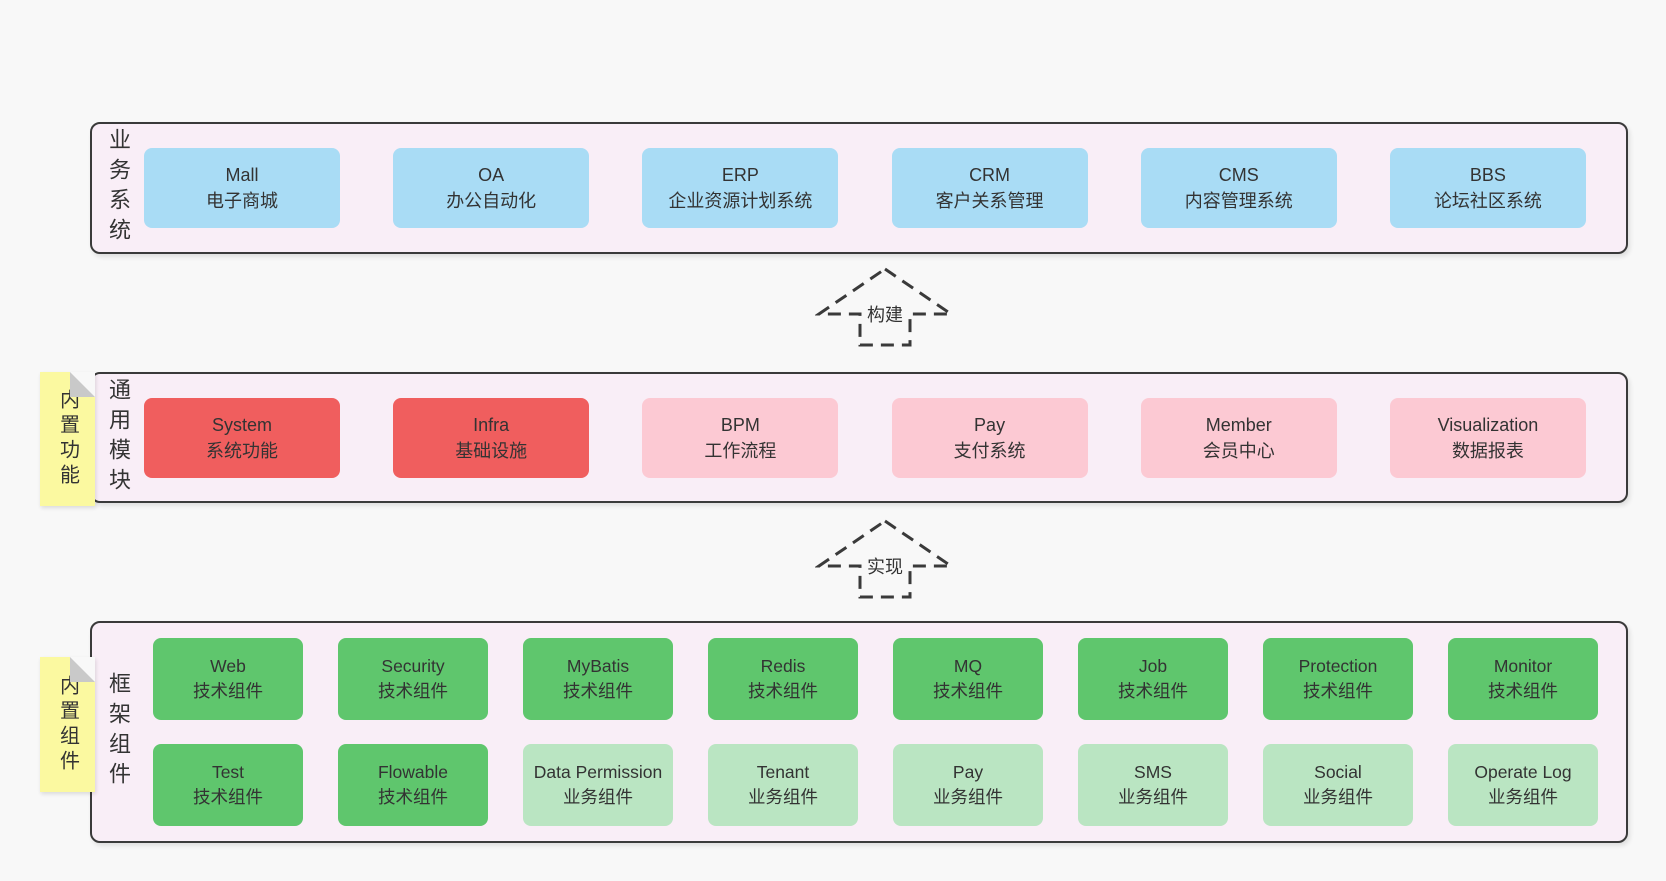 This screenshot has width=1666, height=881. What do you see at coordinates (241, 424) in the screenshot?
I see `box-title: System` at bounding box center [241, 424].